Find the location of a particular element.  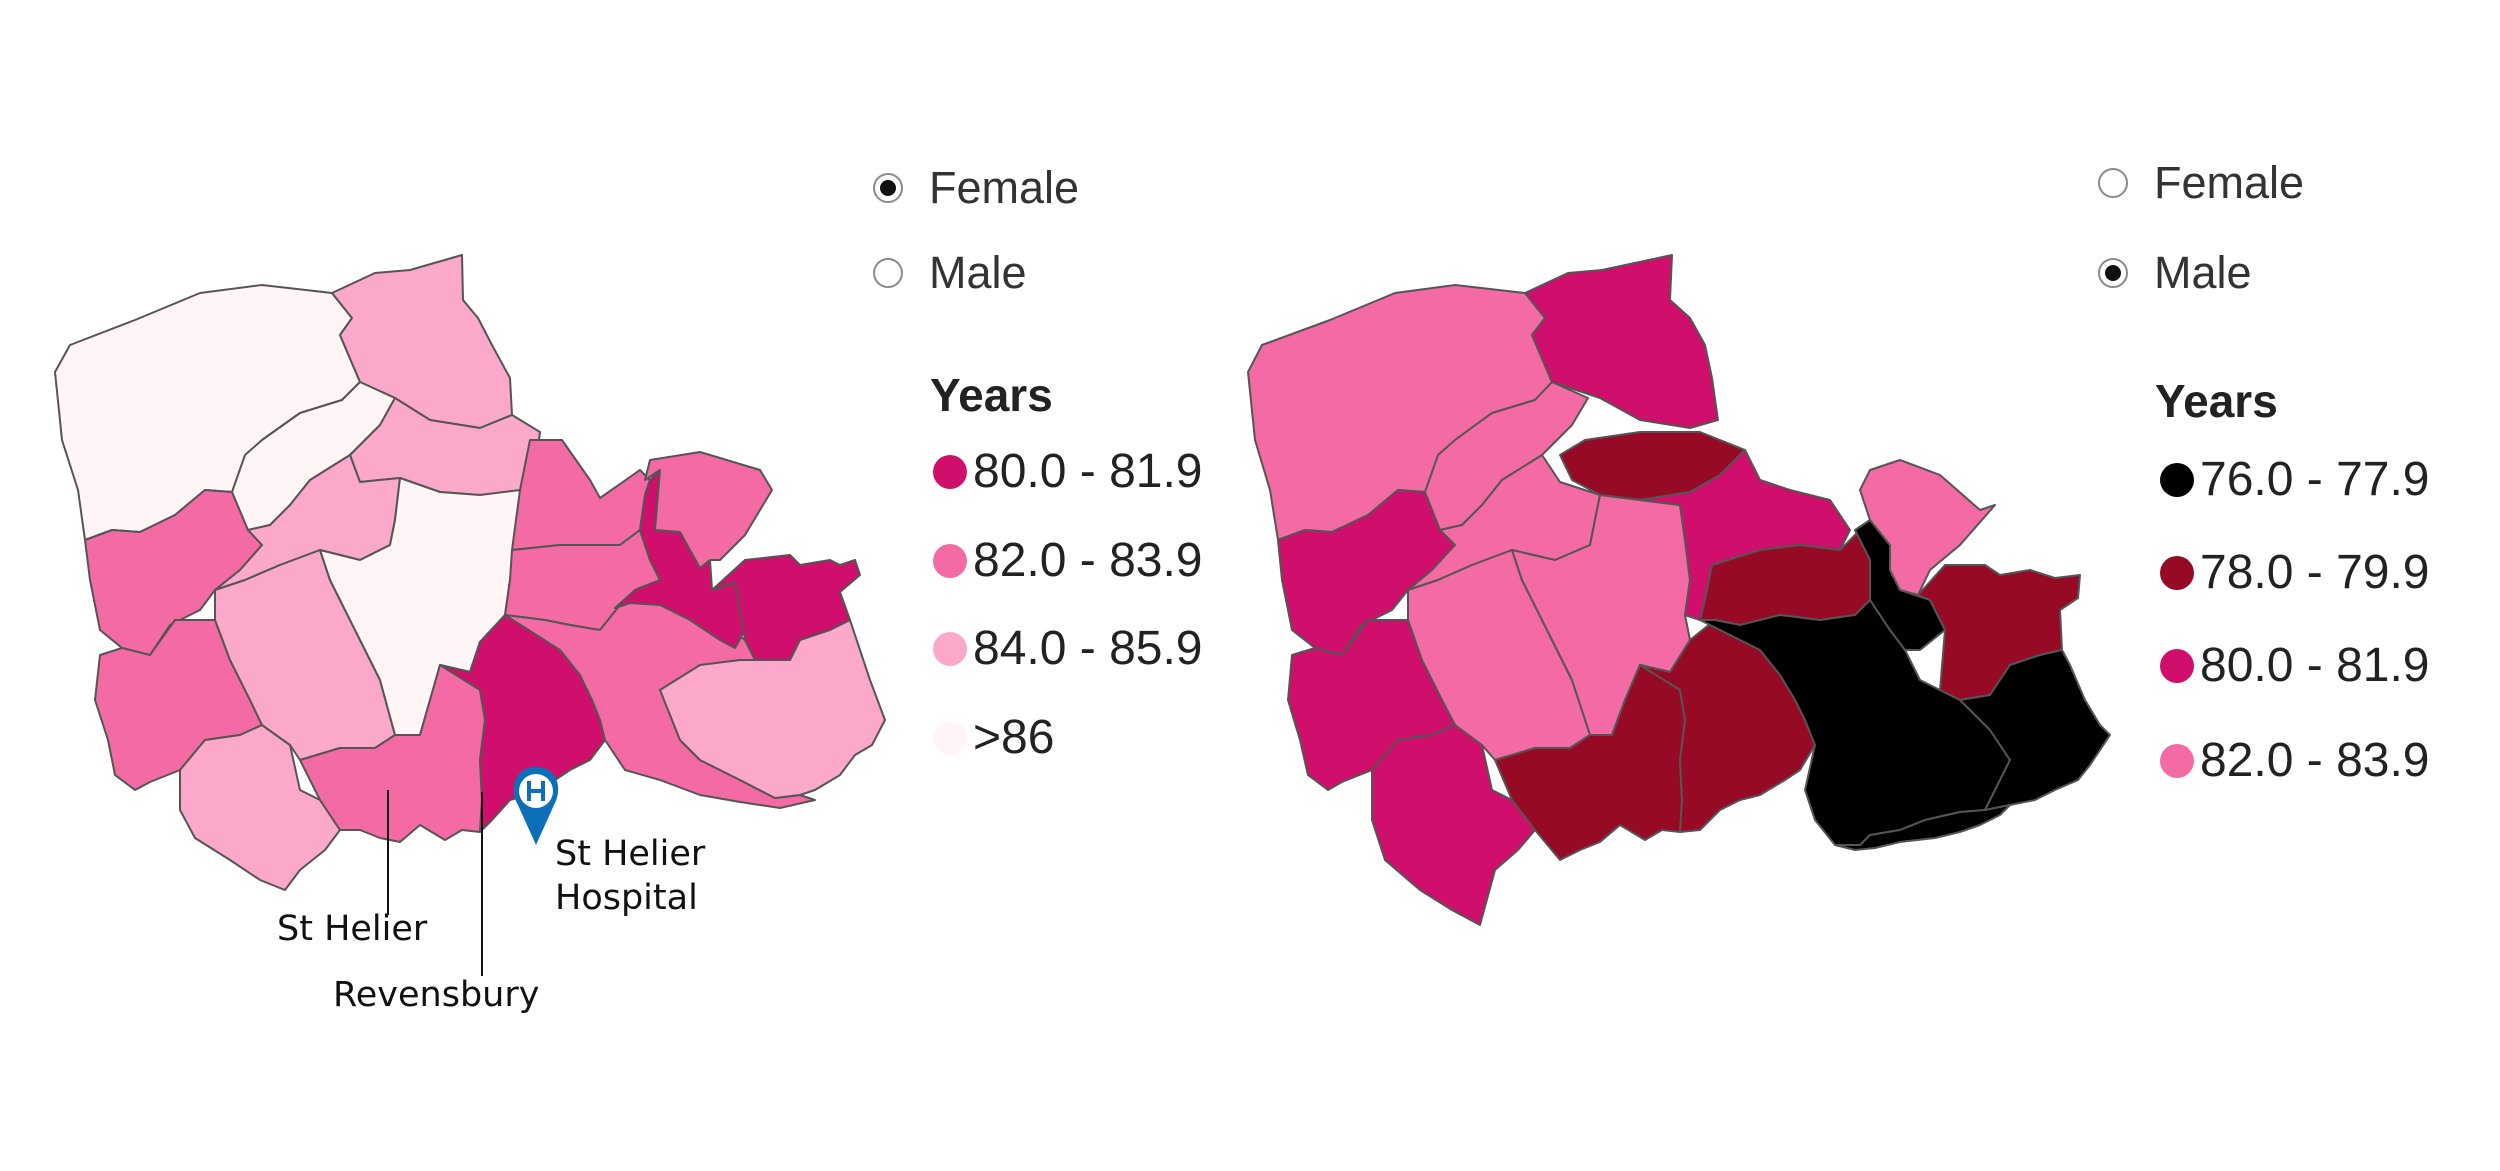

left-legend-title: Years is located at coordinates (991, 395).